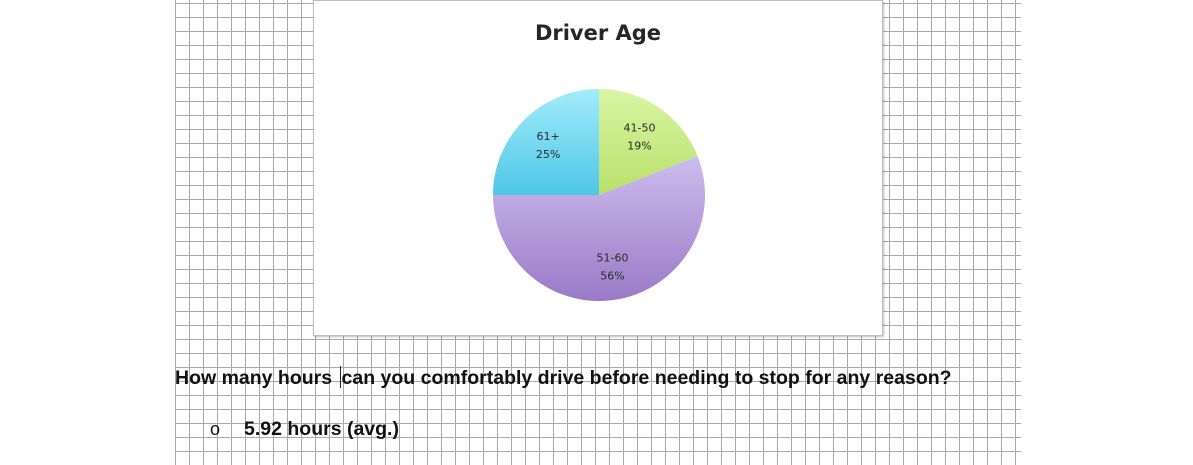  Describe the element at coordinates (598, 33) in the screenshot. I see `chart-title: Driver Age` at that location.